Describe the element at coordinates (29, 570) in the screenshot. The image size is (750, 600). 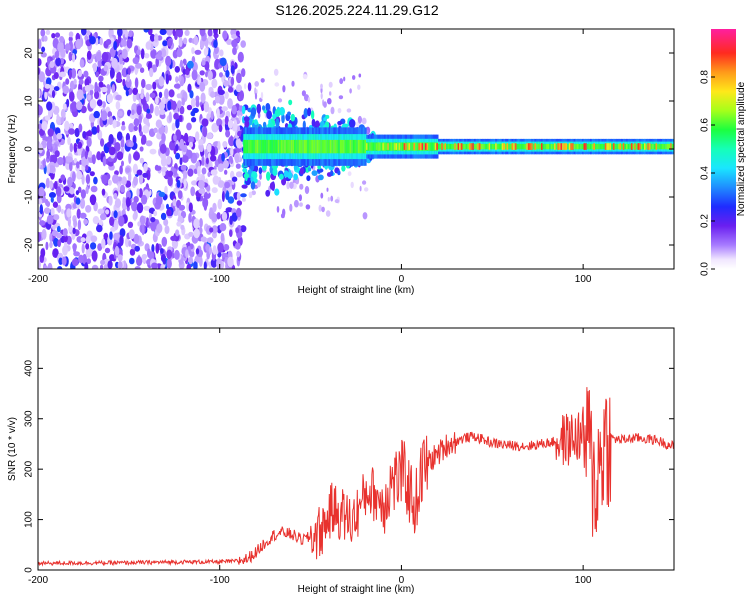
I see `y-tick-label: 0` at that location.